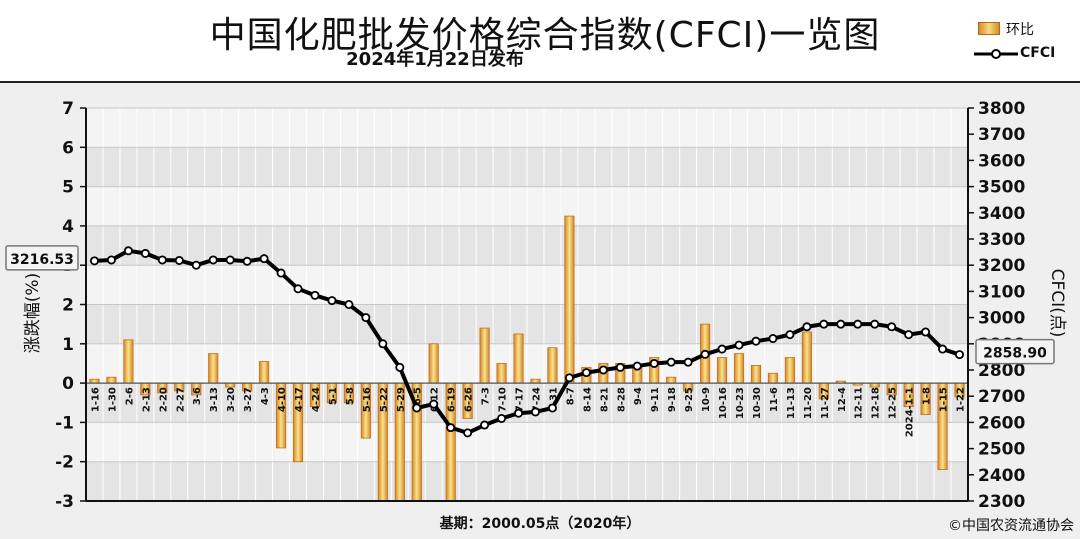 The image size is (1080, 539). What do you see at coordinates (553, 399) in the screenshot?
I see `x-tick-label: 7-31` at bounding box center [553, 399].